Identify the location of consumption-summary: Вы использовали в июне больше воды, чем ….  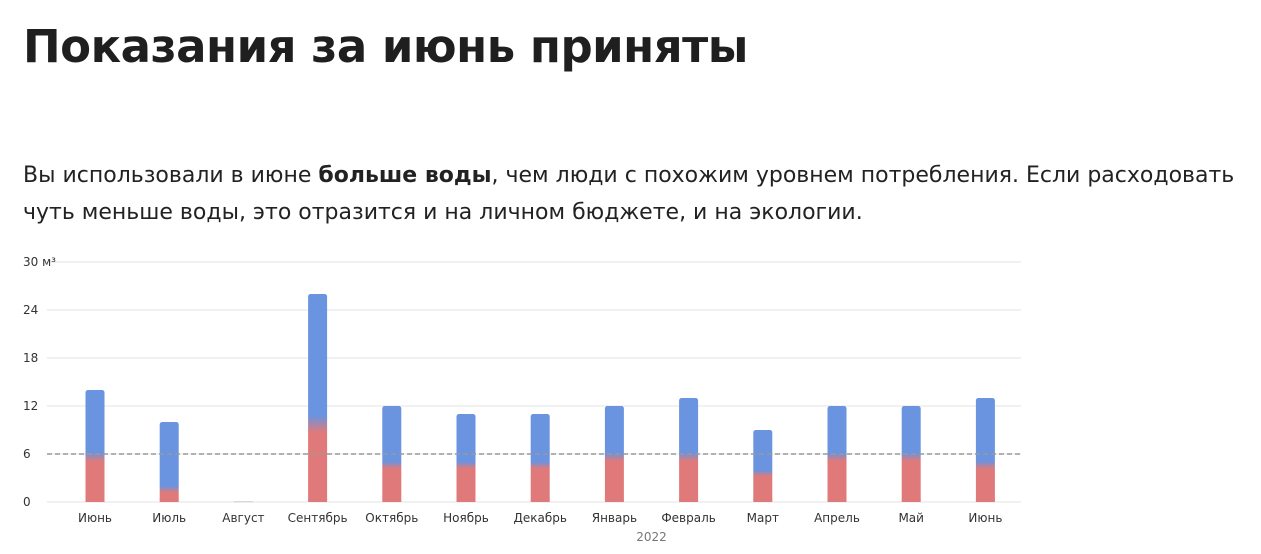
(635, 194).